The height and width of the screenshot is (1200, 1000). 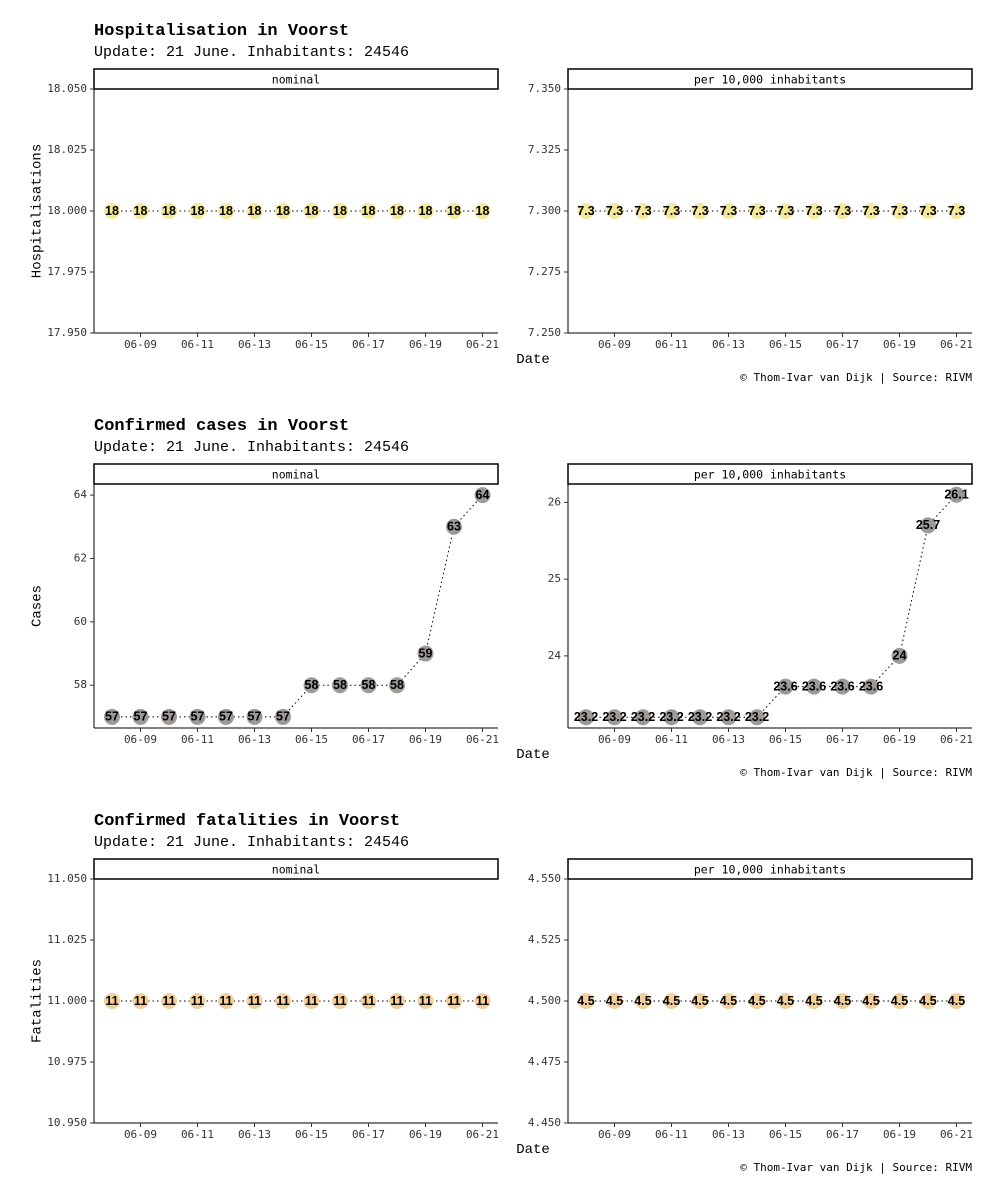 I want to click on y-tick-label: 18.050, so click(x=67, y=88).